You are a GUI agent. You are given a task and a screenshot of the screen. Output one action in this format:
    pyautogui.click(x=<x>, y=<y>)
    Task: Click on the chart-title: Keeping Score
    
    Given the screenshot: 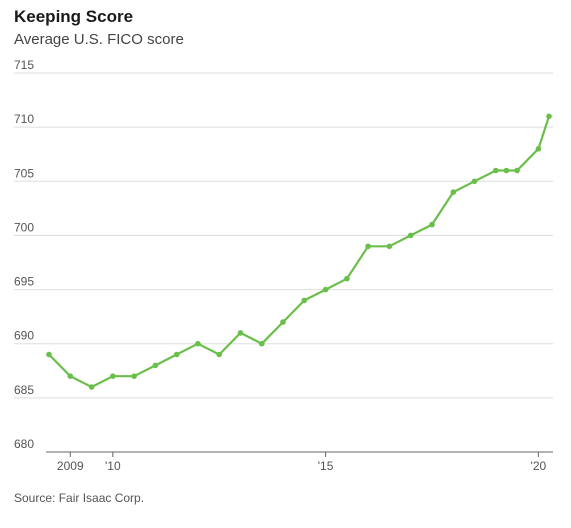 What is the action you would take?
    pyautogui.click(x=74, y=16)
    